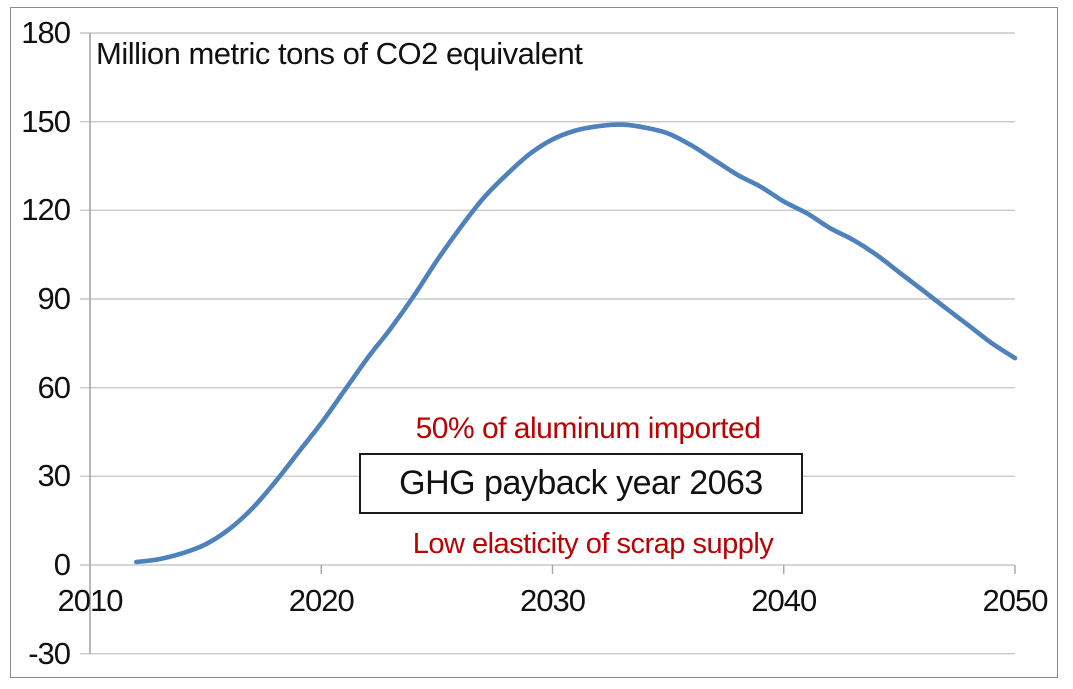  I want to click on annotation-aluminum-imported: 50% of aluminum imported, so click(588, 428).